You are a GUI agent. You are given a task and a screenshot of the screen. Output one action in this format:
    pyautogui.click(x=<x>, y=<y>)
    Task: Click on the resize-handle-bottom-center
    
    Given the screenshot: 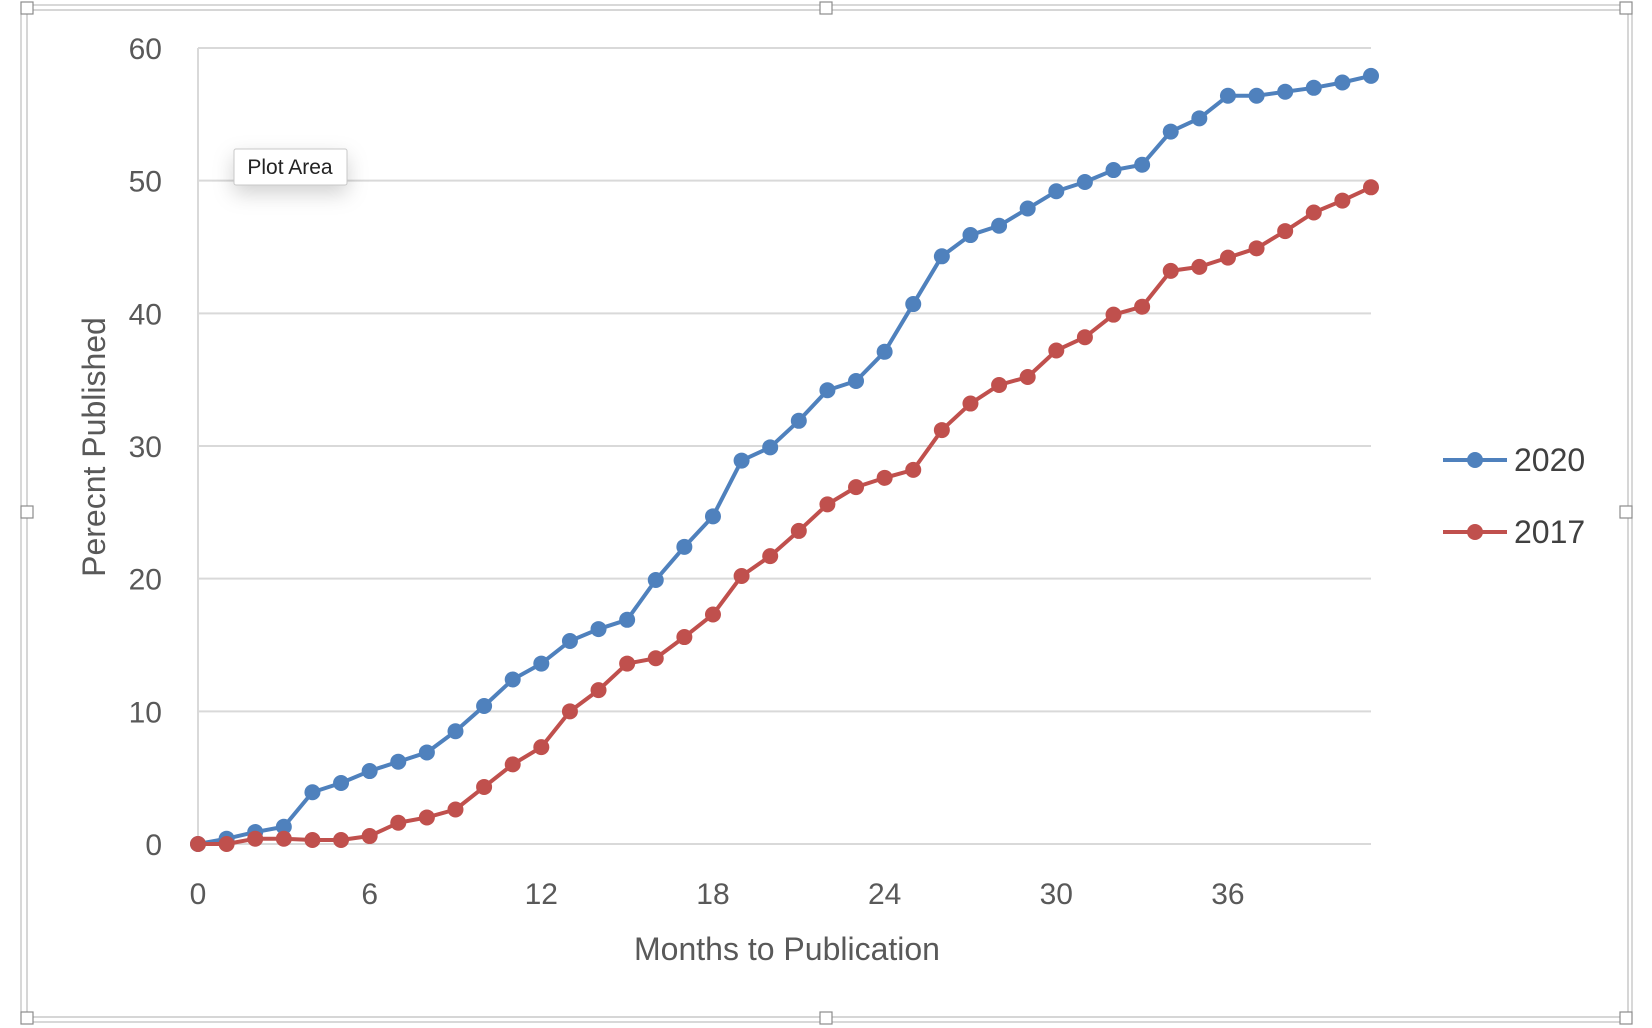 What is the action you would take?
    pyautogui.click(x=826, y=1018)
    